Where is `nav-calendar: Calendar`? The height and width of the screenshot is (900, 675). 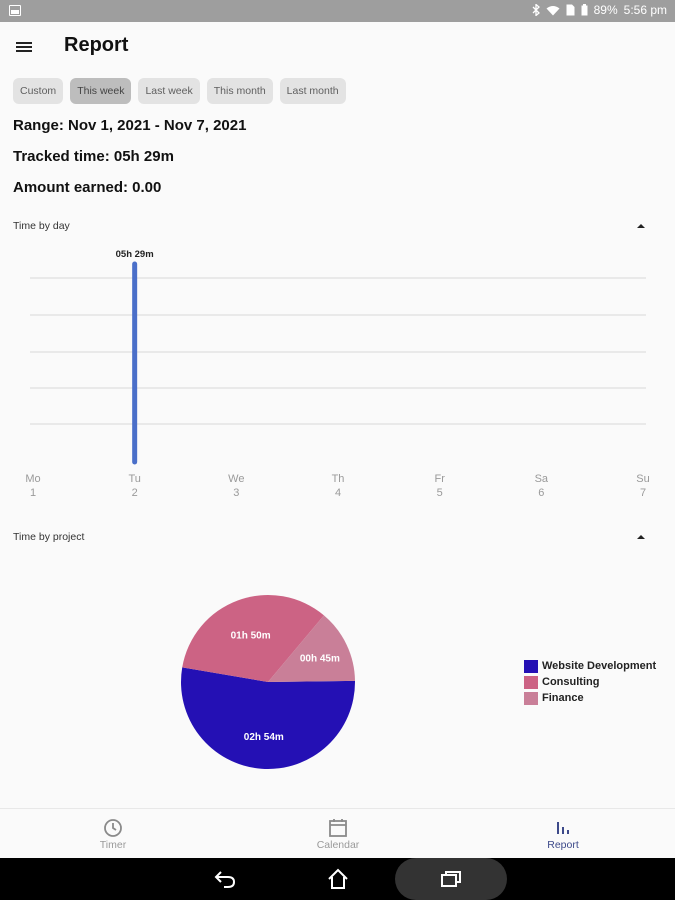
nav-calendar: Calendar is located at coordinates (338, 834).